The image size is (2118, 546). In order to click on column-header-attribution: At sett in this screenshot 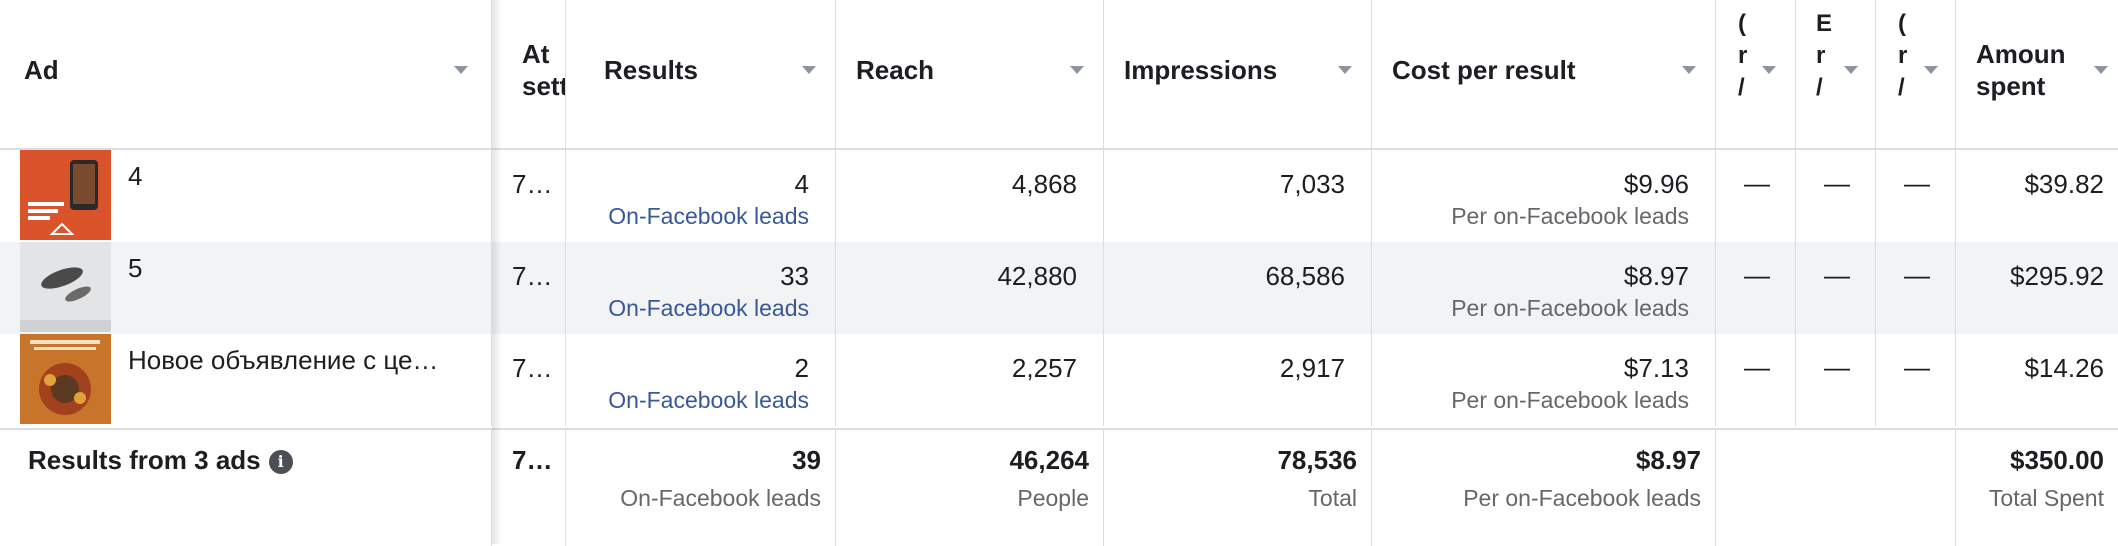, I will do `click(529, 74)`.